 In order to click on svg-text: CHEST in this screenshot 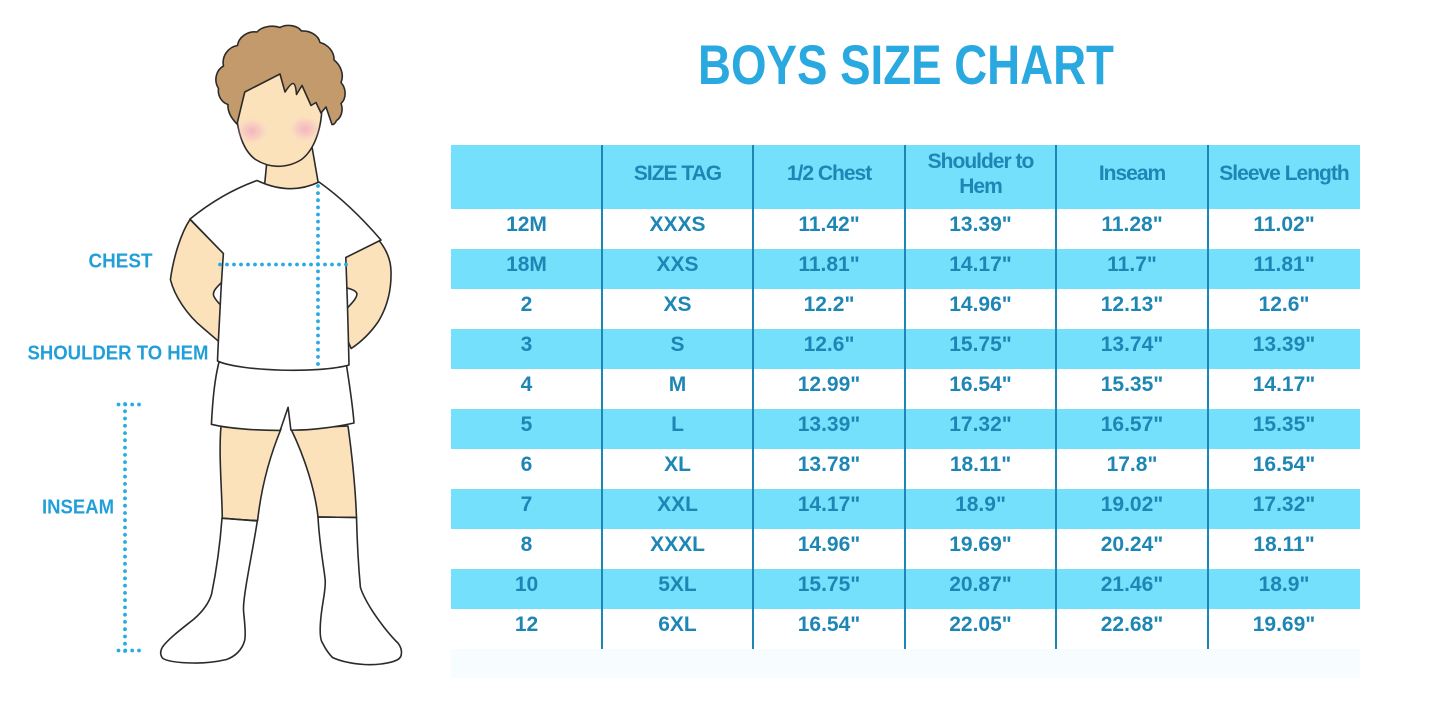, I will do `click(121, 261)`.